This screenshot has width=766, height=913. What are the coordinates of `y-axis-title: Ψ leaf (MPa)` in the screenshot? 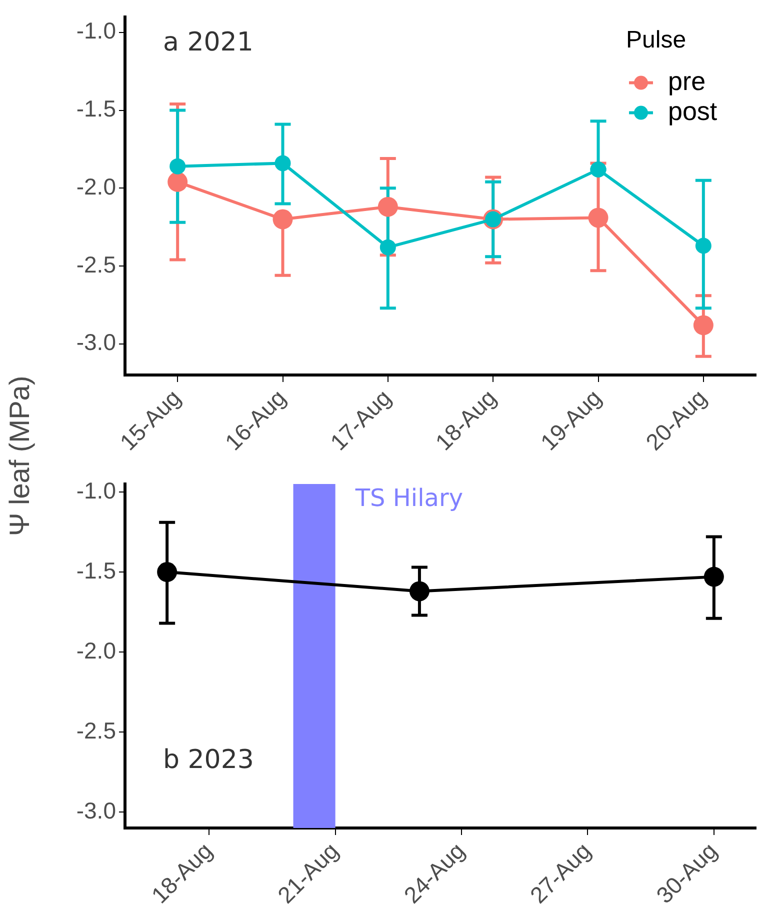 It's located at (20, 456).